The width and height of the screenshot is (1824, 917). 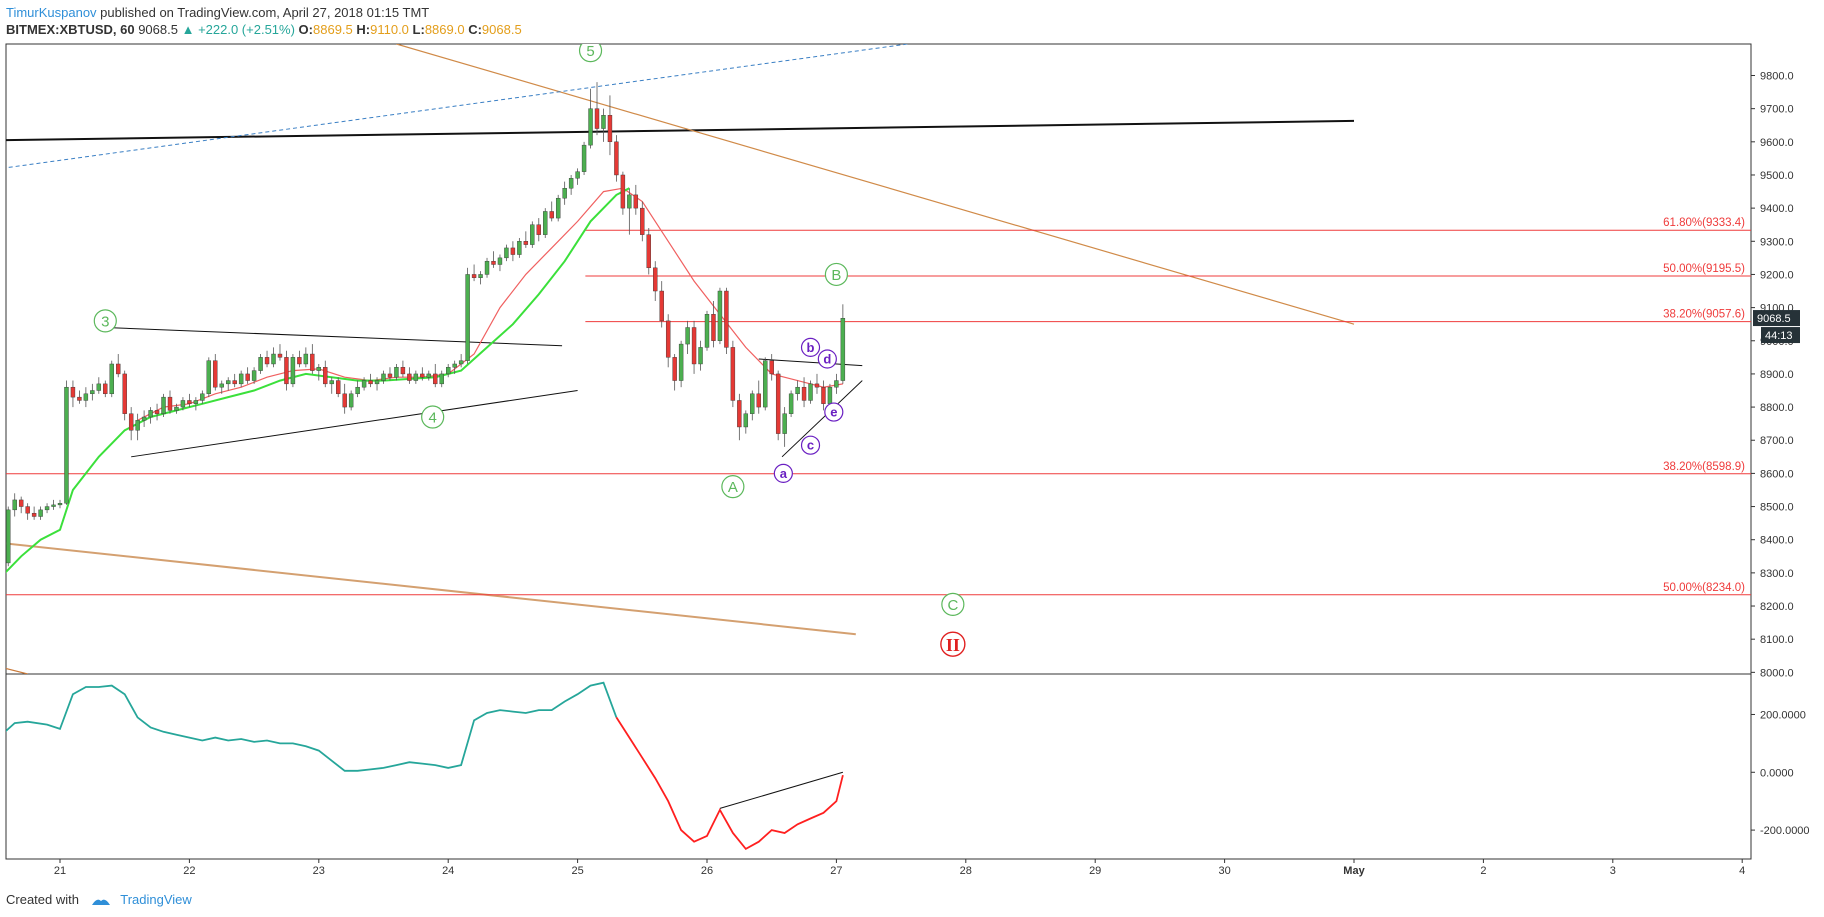 I want to click on fib-label: 38.20%(8598.9), so click(x=1704, y=467).